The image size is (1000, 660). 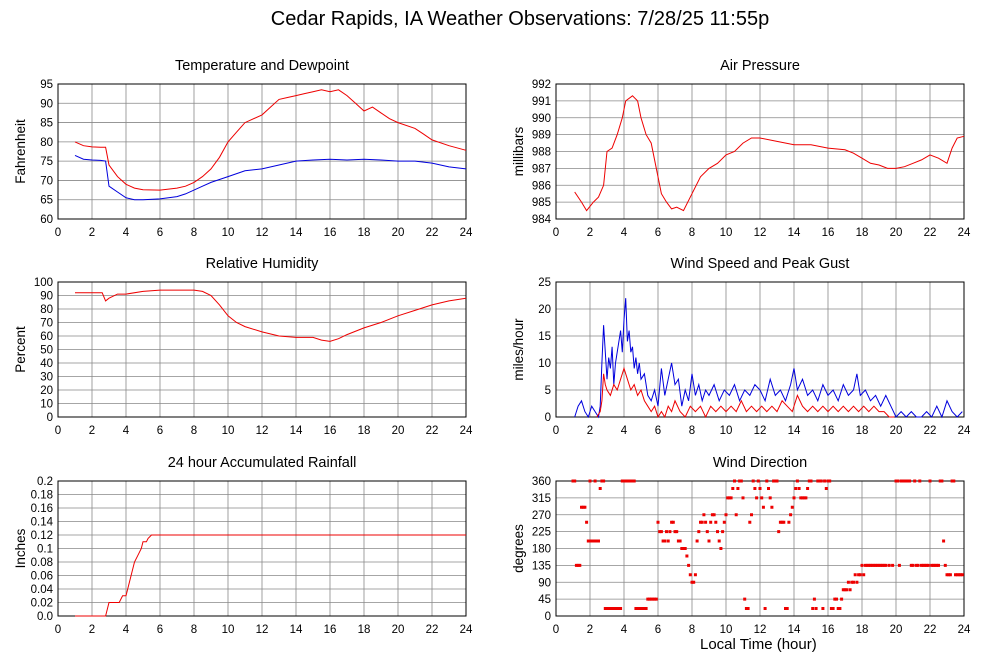 I want to click on rain-series-red-line, so click(x=270, y=575).